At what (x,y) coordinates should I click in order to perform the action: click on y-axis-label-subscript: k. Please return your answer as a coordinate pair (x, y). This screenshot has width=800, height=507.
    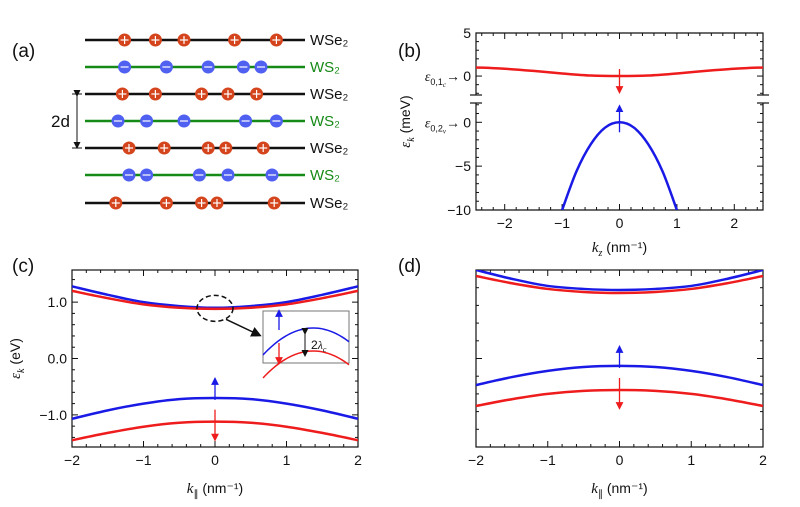
    Looking at the image, I should click on (21, 370).